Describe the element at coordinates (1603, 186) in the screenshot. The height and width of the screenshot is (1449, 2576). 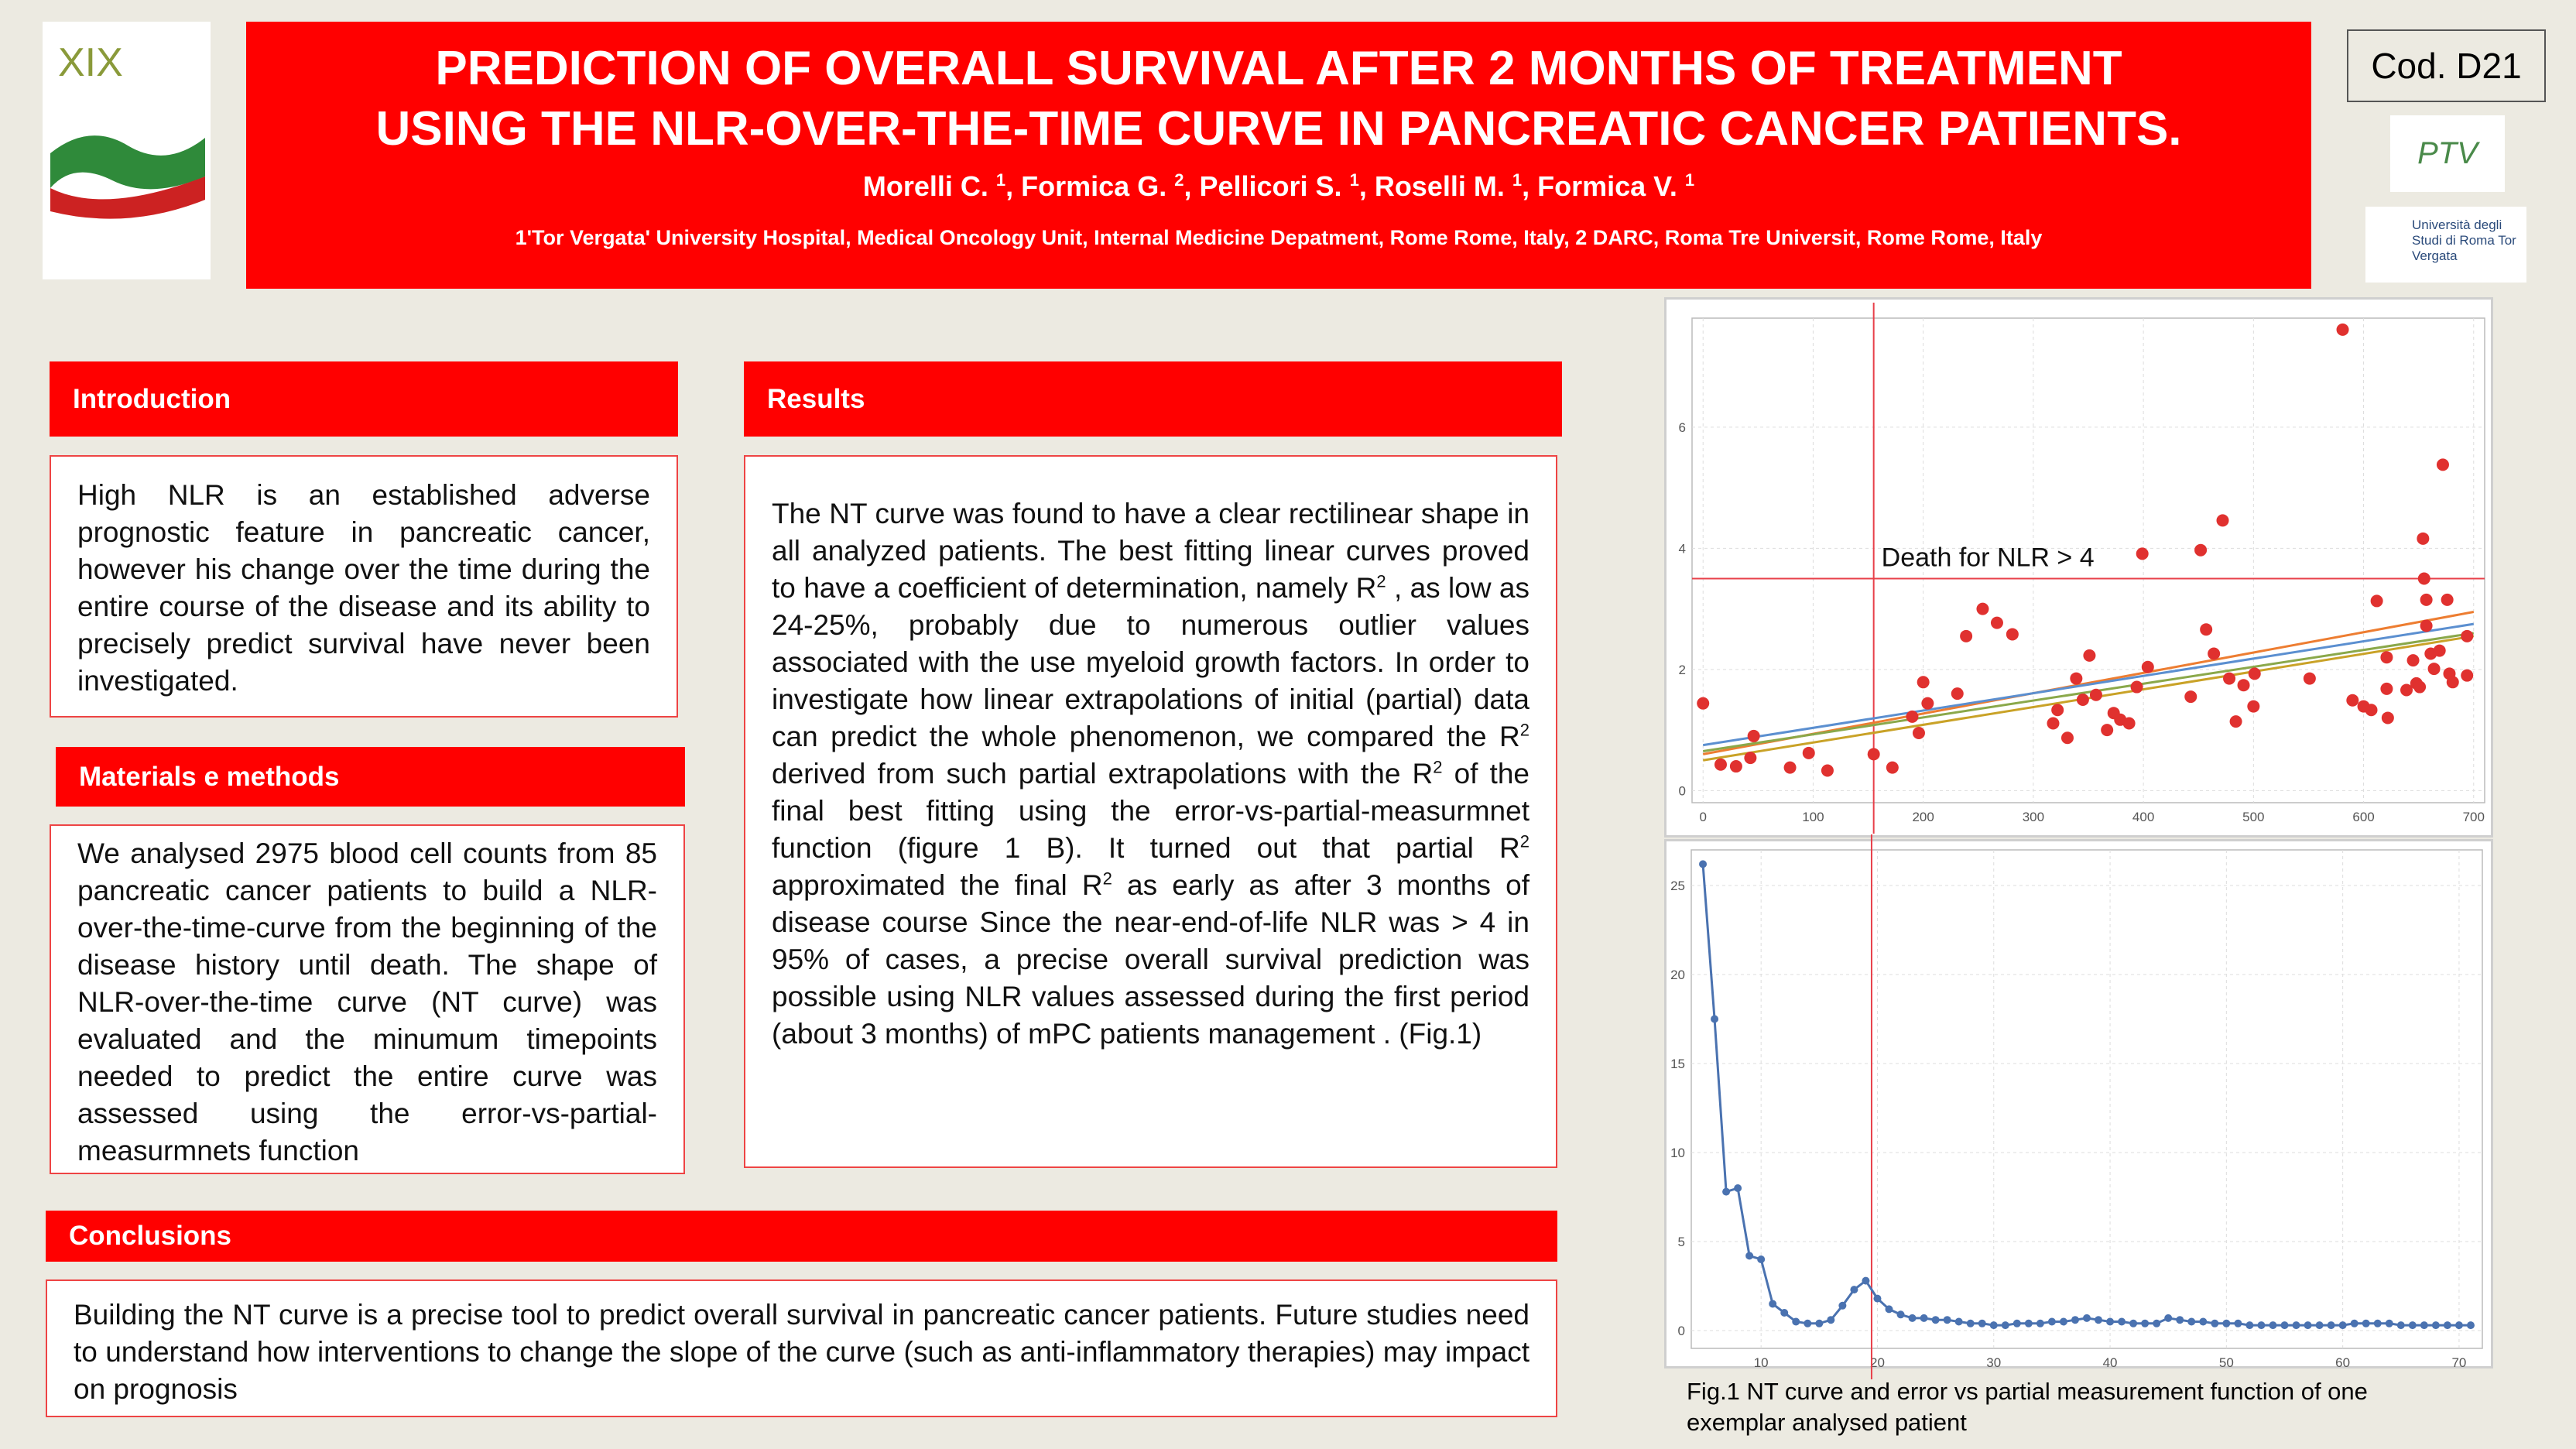
I see `text-run: , Formica V.` at that location.